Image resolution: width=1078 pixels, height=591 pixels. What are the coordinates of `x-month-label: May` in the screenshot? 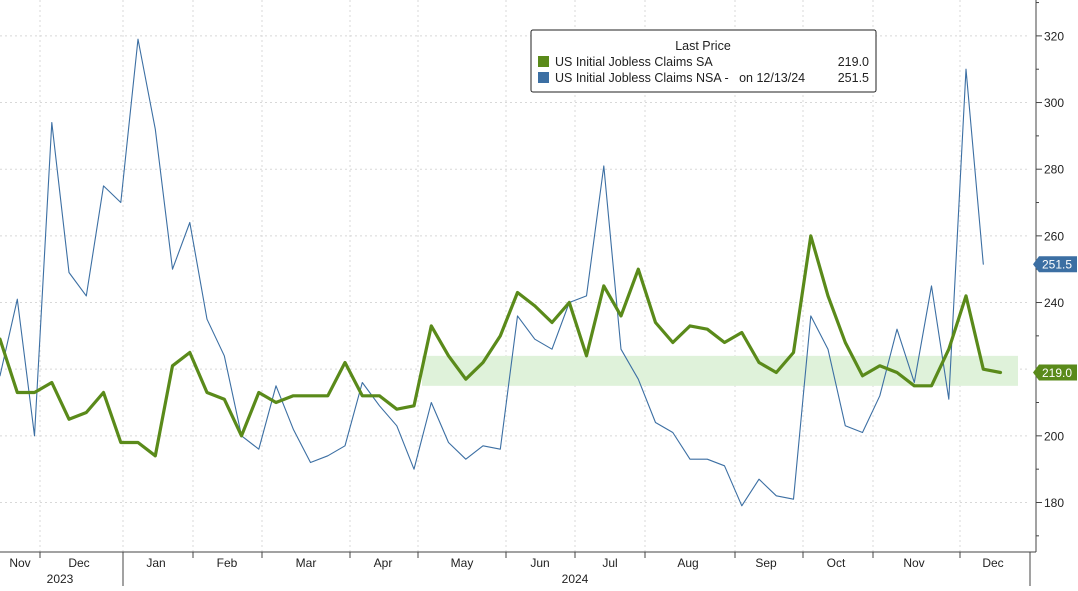 It's located at (462, 563).